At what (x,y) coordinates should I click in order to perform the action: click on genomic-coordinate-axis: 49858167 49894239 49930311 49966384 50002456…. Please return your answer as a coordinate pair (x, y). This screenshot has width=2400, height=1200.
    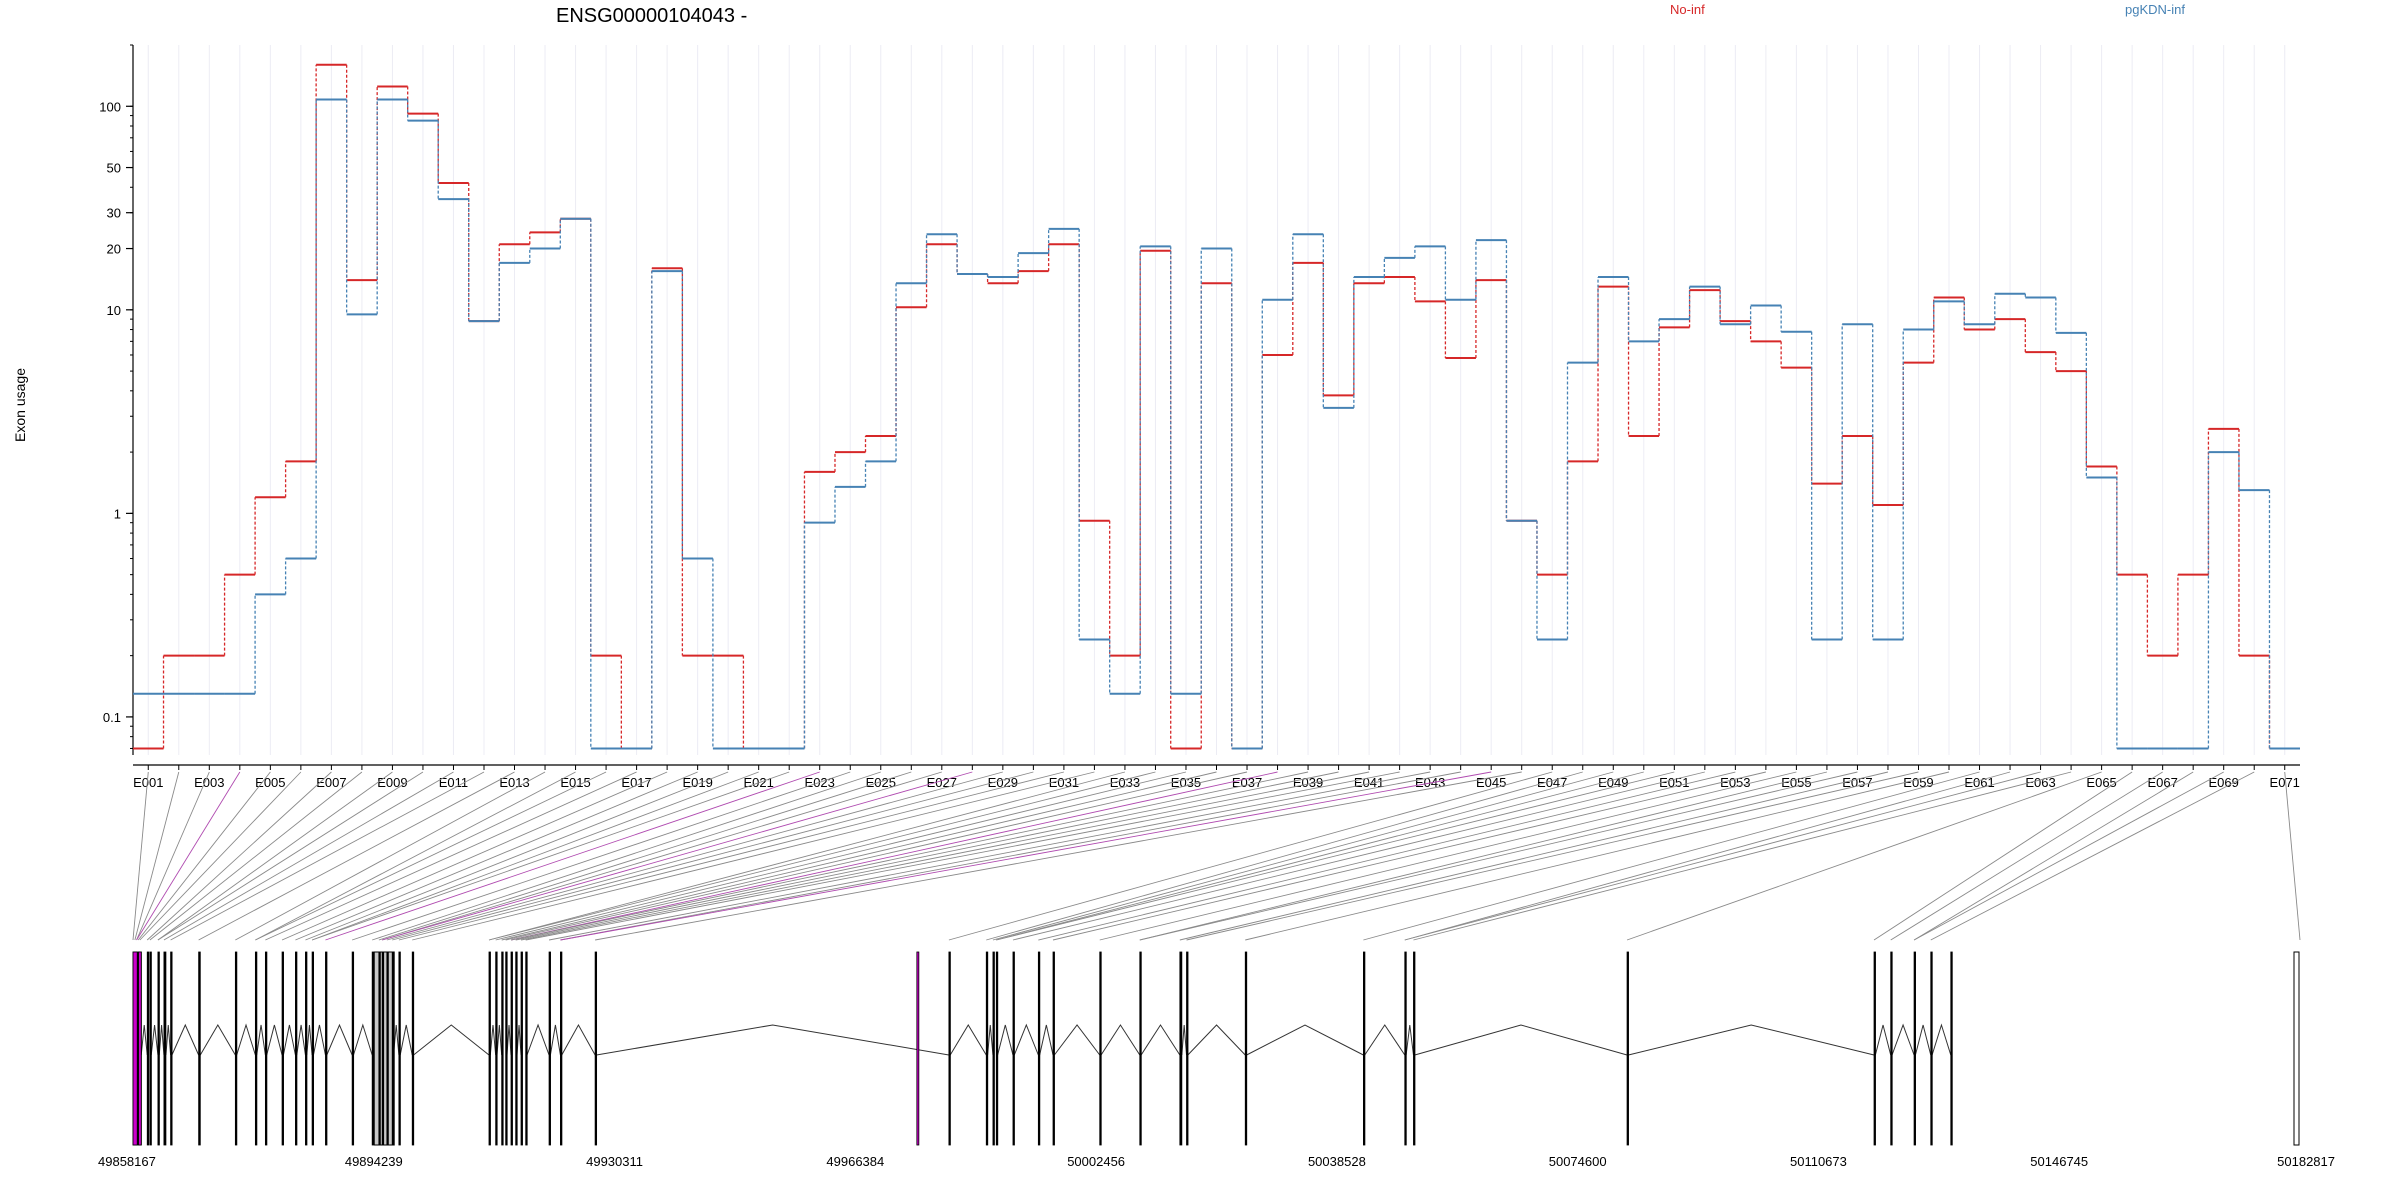
    Looking at the image, I should click on (1216, 1161).